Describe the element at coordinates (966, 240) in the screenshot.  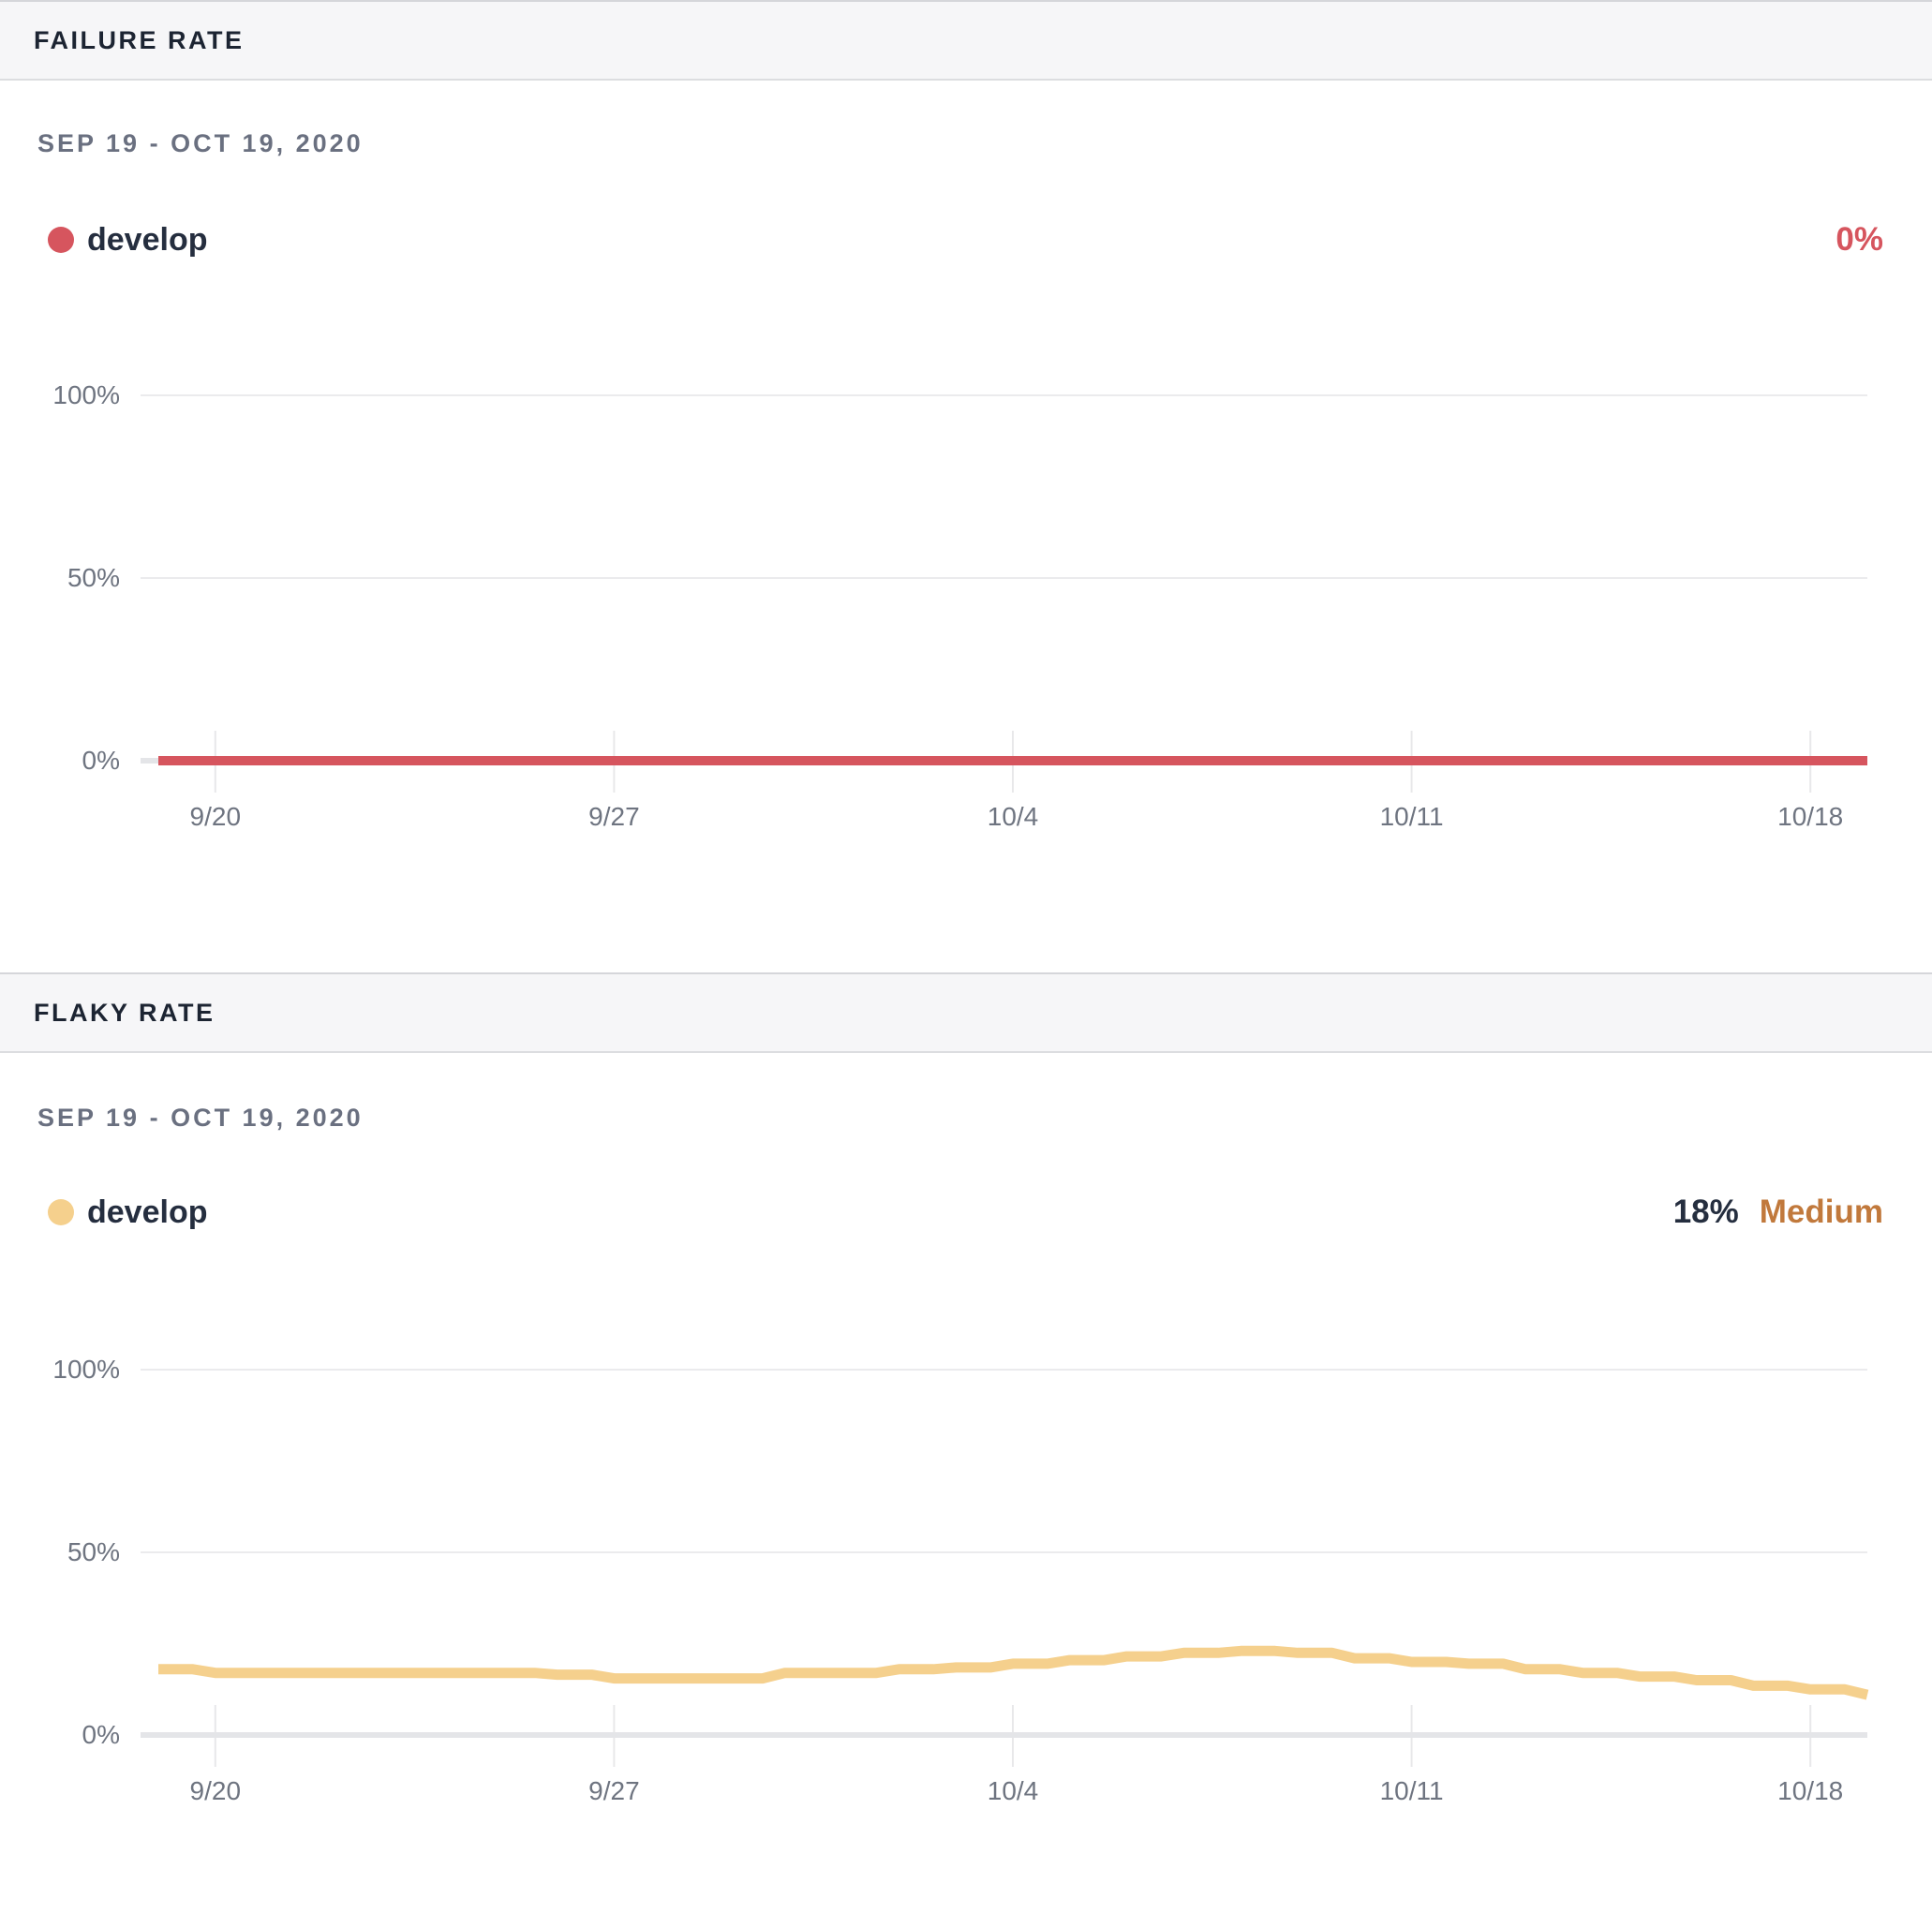
I see `legend-row: develop 0%` at that location.